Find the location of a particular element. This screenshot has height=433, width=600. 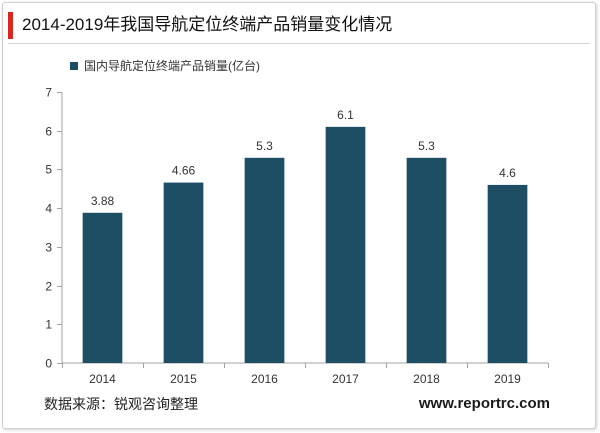

bar-2016 is located at coordinates (264, 260).